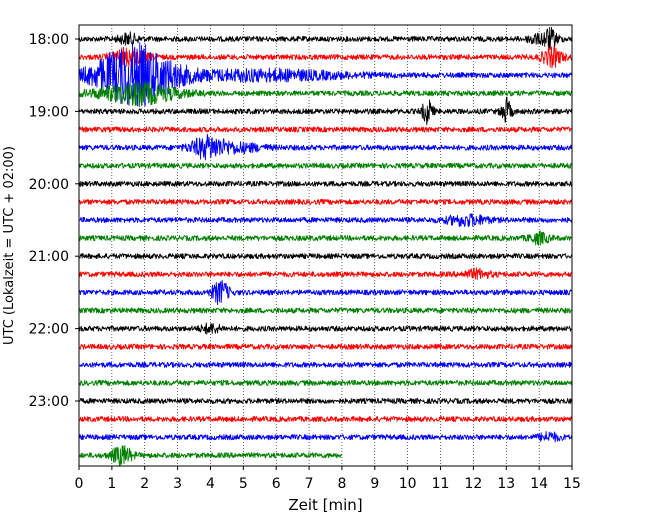 The height and width of the screenshot is (520, 650). What do you see at coordinates (54, 221) in the screenshot?
I see `y-axis-ticks: 18:00 19:00 20:00 21:00 22:00 23:00` at bounding box center [54, 221].